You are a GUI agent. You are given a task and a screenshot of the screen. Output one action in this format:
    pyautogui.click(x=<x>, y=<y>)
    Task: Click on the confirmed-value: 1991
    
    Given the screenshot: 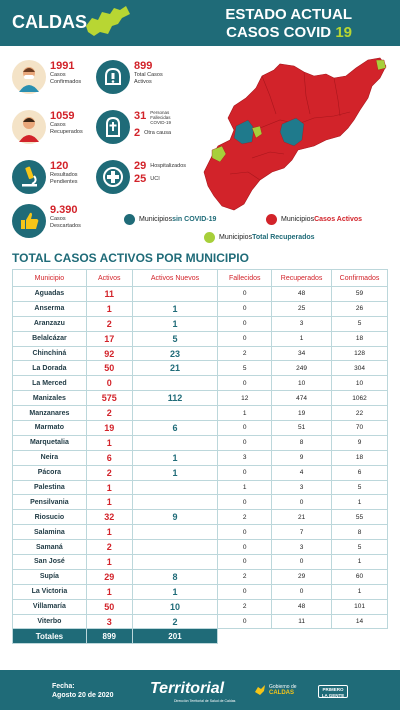 What is the action you would take?
    pyautogui.click(x=62, y=66)
    